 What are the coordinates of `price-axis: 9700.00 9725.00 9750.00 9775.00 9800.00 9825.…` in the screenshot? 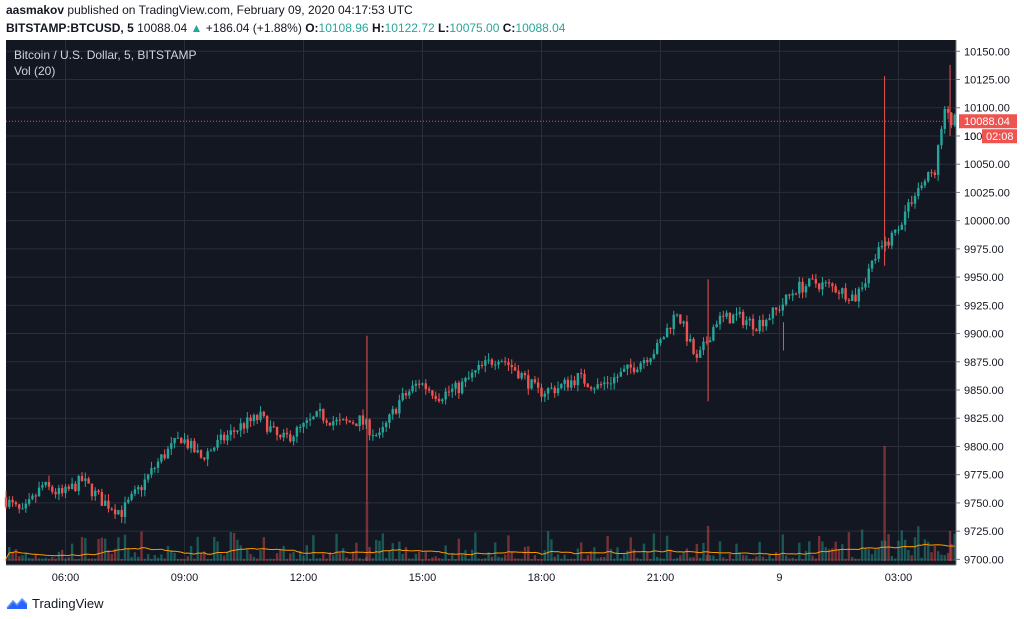 It's located at (982, 303).